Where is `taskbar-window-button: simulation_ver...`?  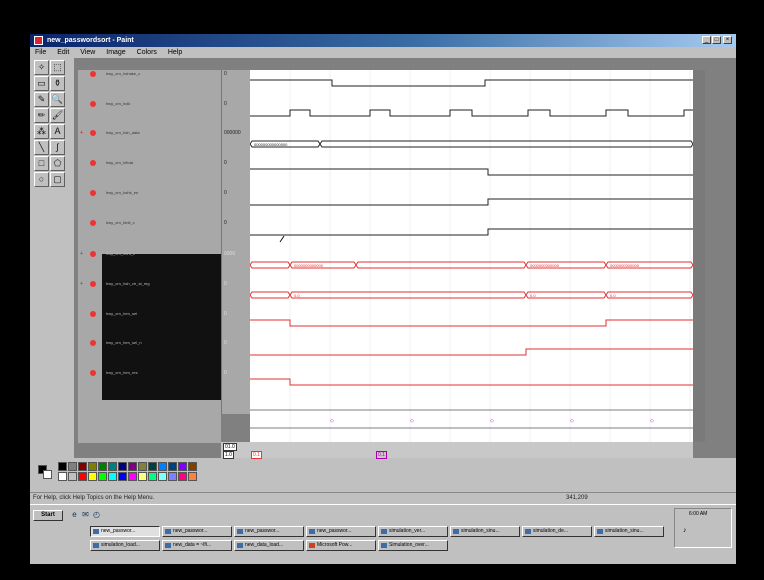
taskbar-window-button: simulation_ver... is located at coordinates (413, 531).